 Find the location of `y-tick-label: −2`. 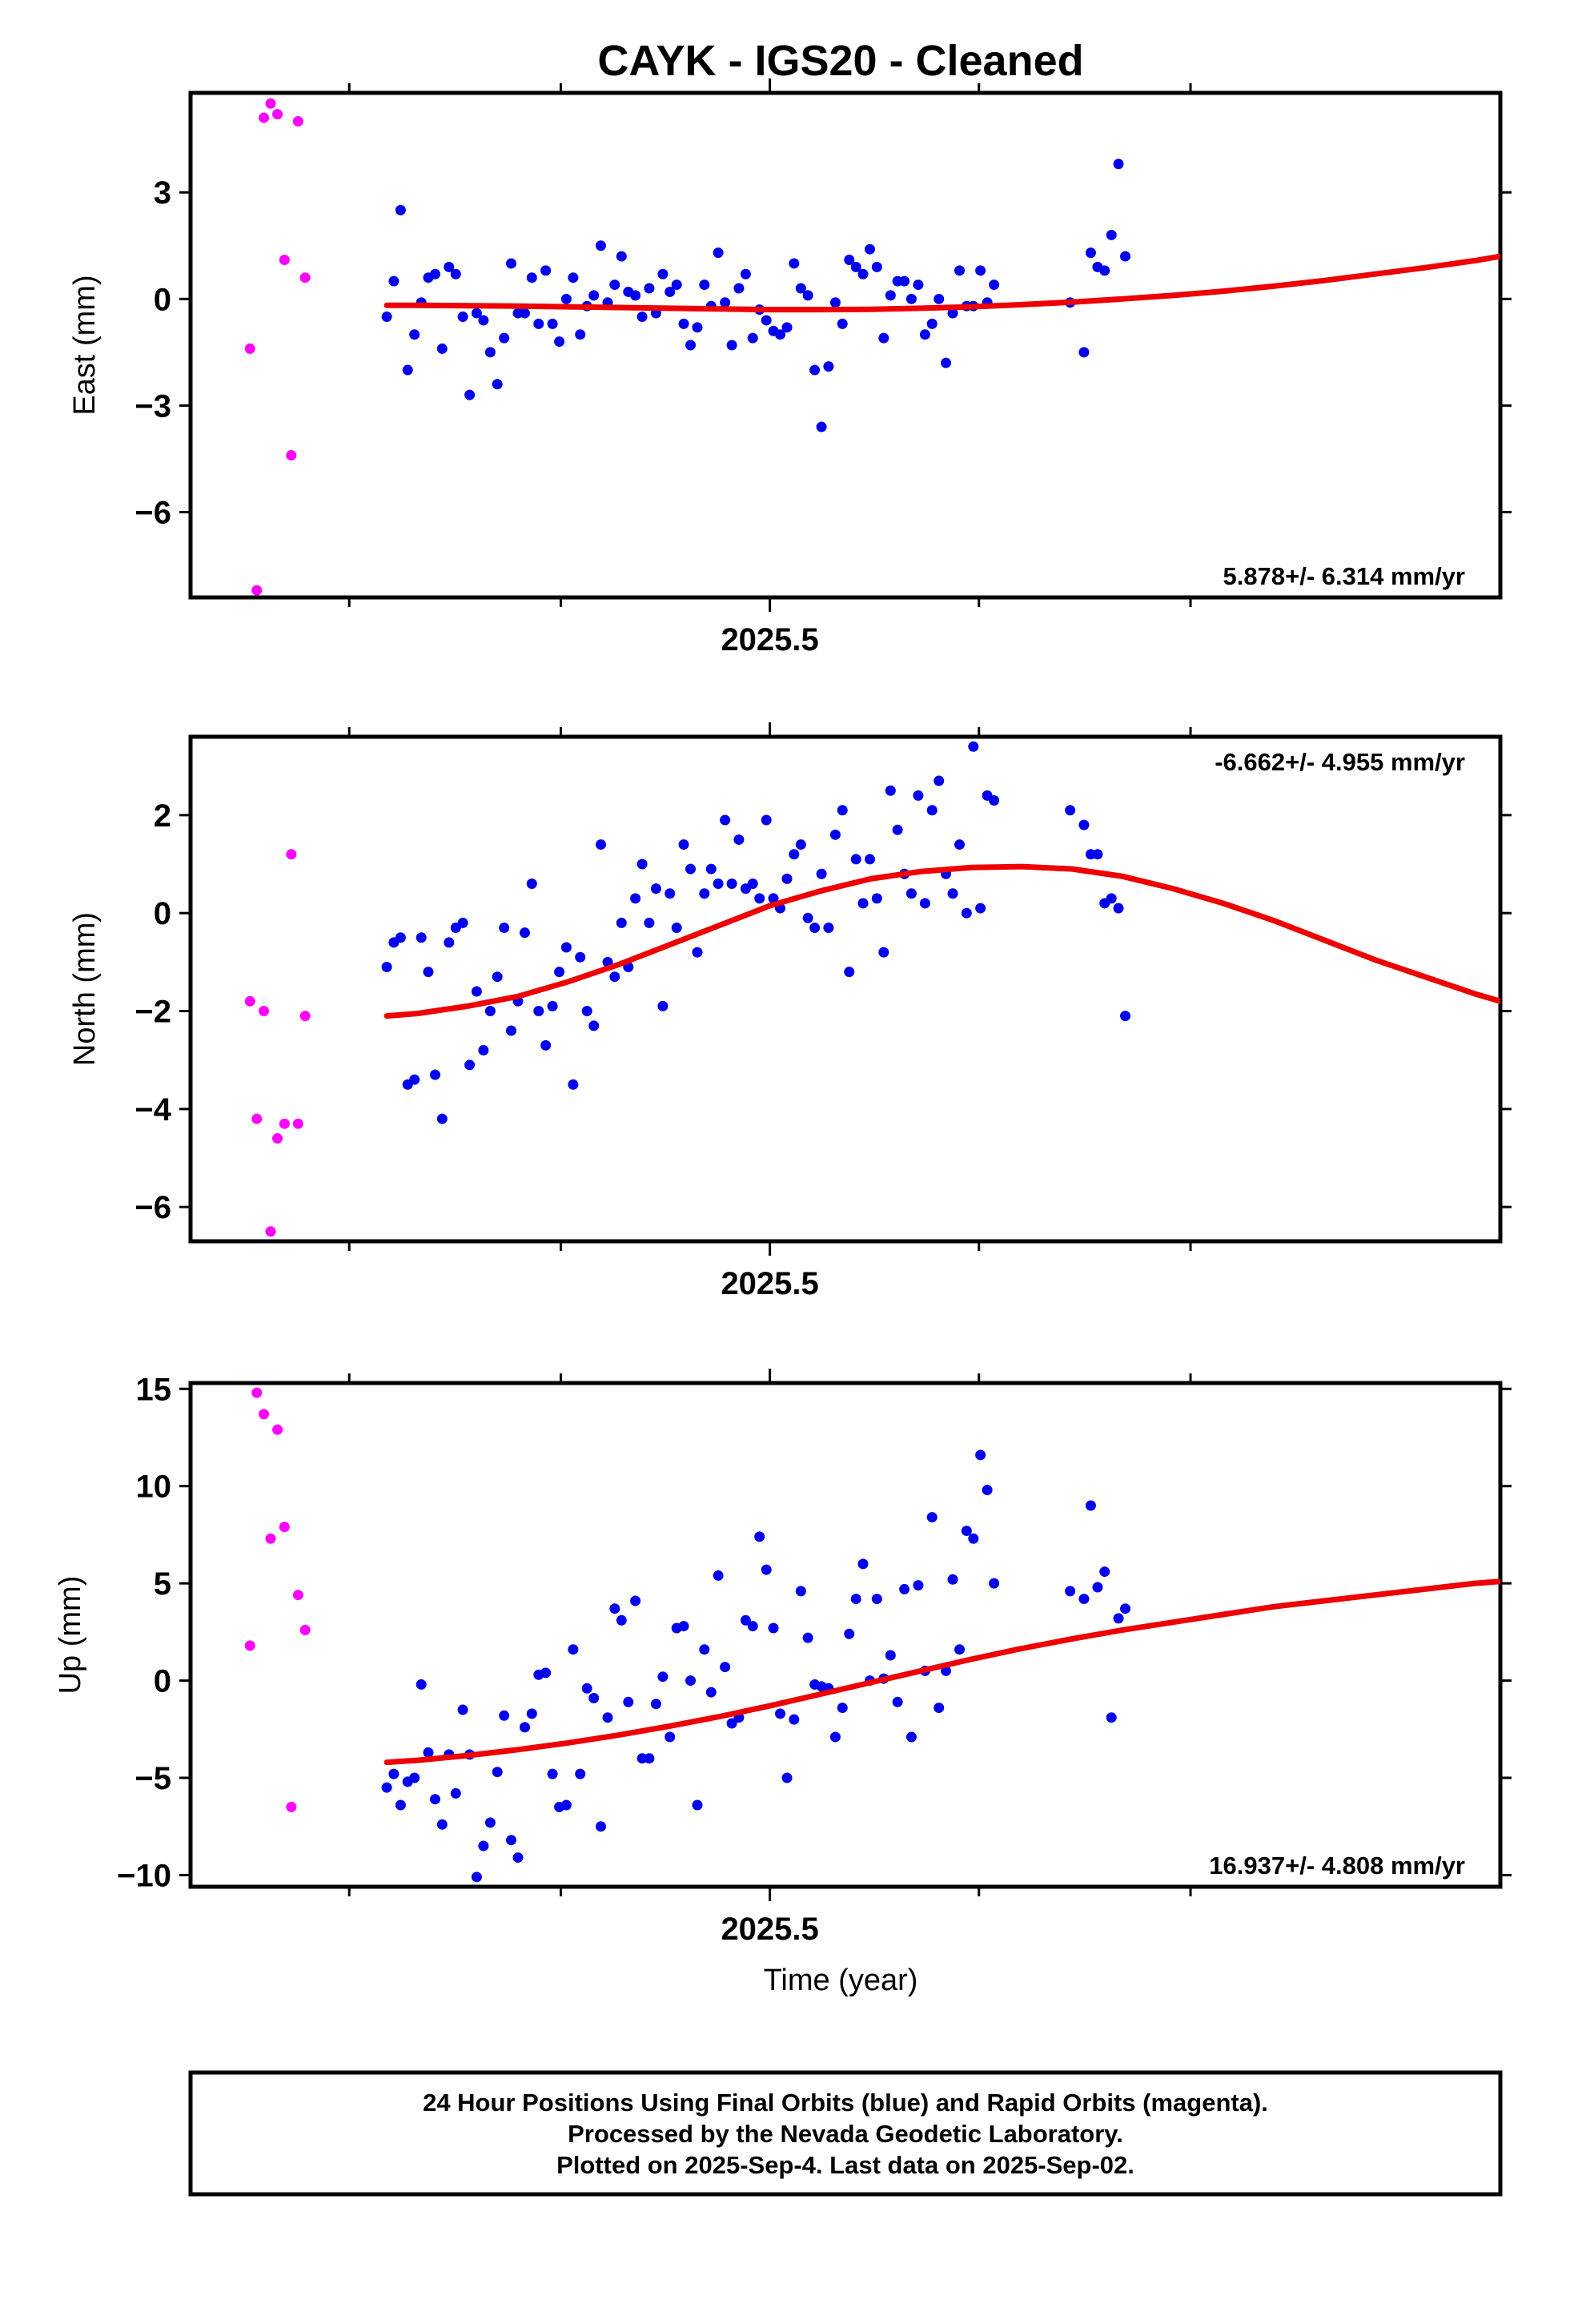

y-tick-label: −2 is located at coordinates (153, 1013).